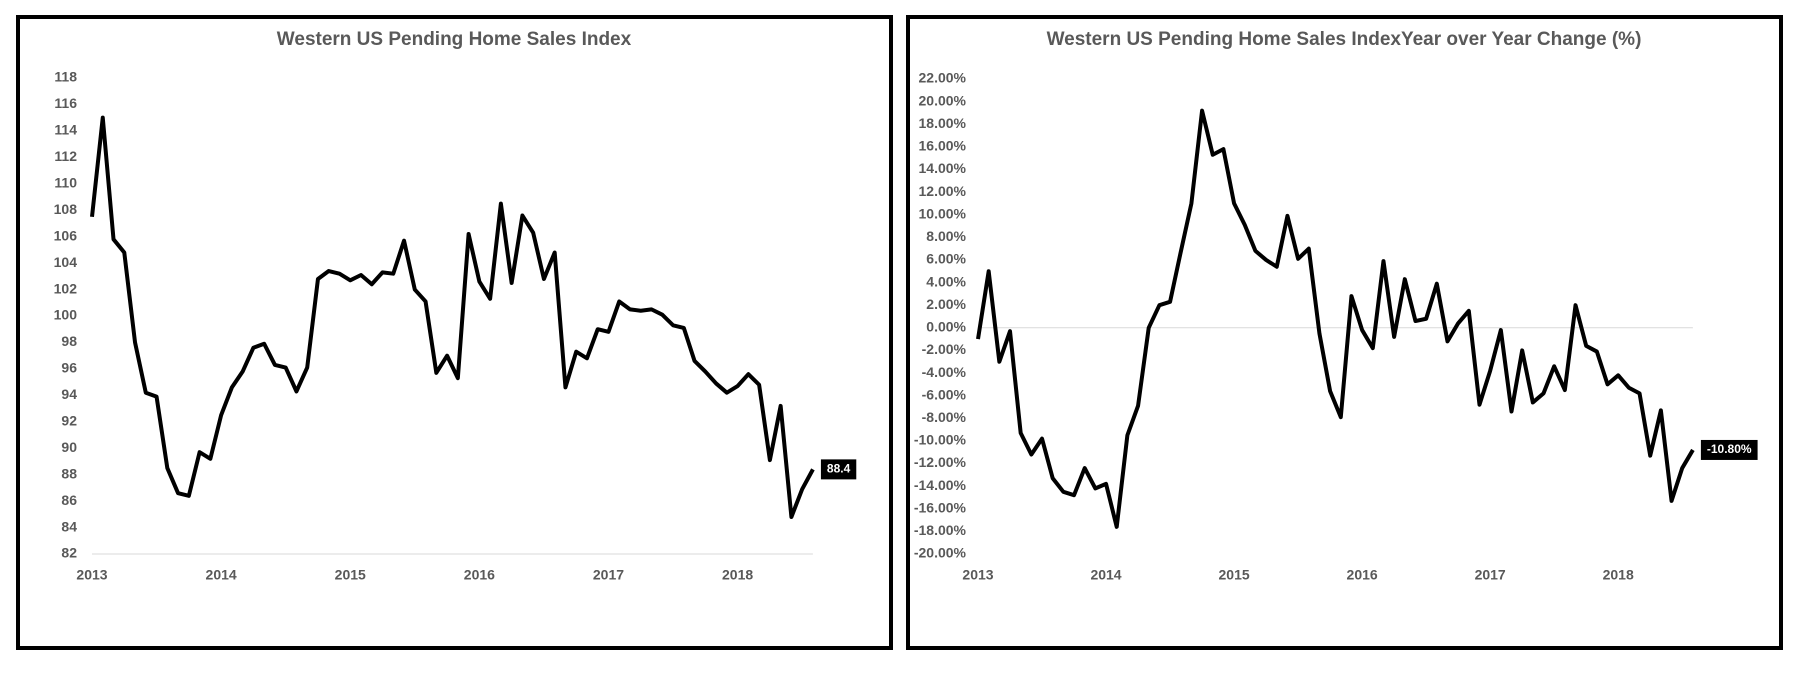 The image size is (1798, 676). What do you see at coordinates (943, 191) in the screenshot?
I see `y-tick-label: 12.00%` at bounding box center [943, 191].